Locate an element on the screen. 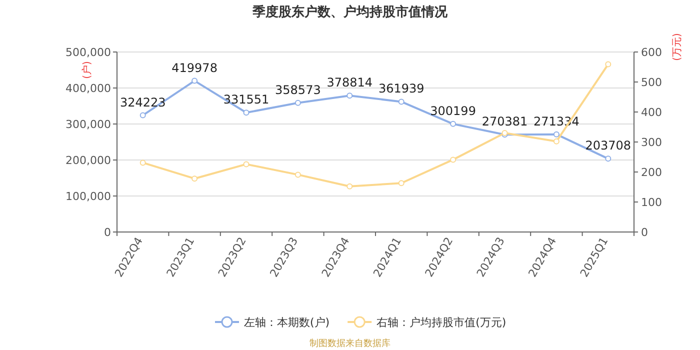 This screenshot has width=700, height=350. y-tick-label: 500,000 is located at coordinates (88, 52).